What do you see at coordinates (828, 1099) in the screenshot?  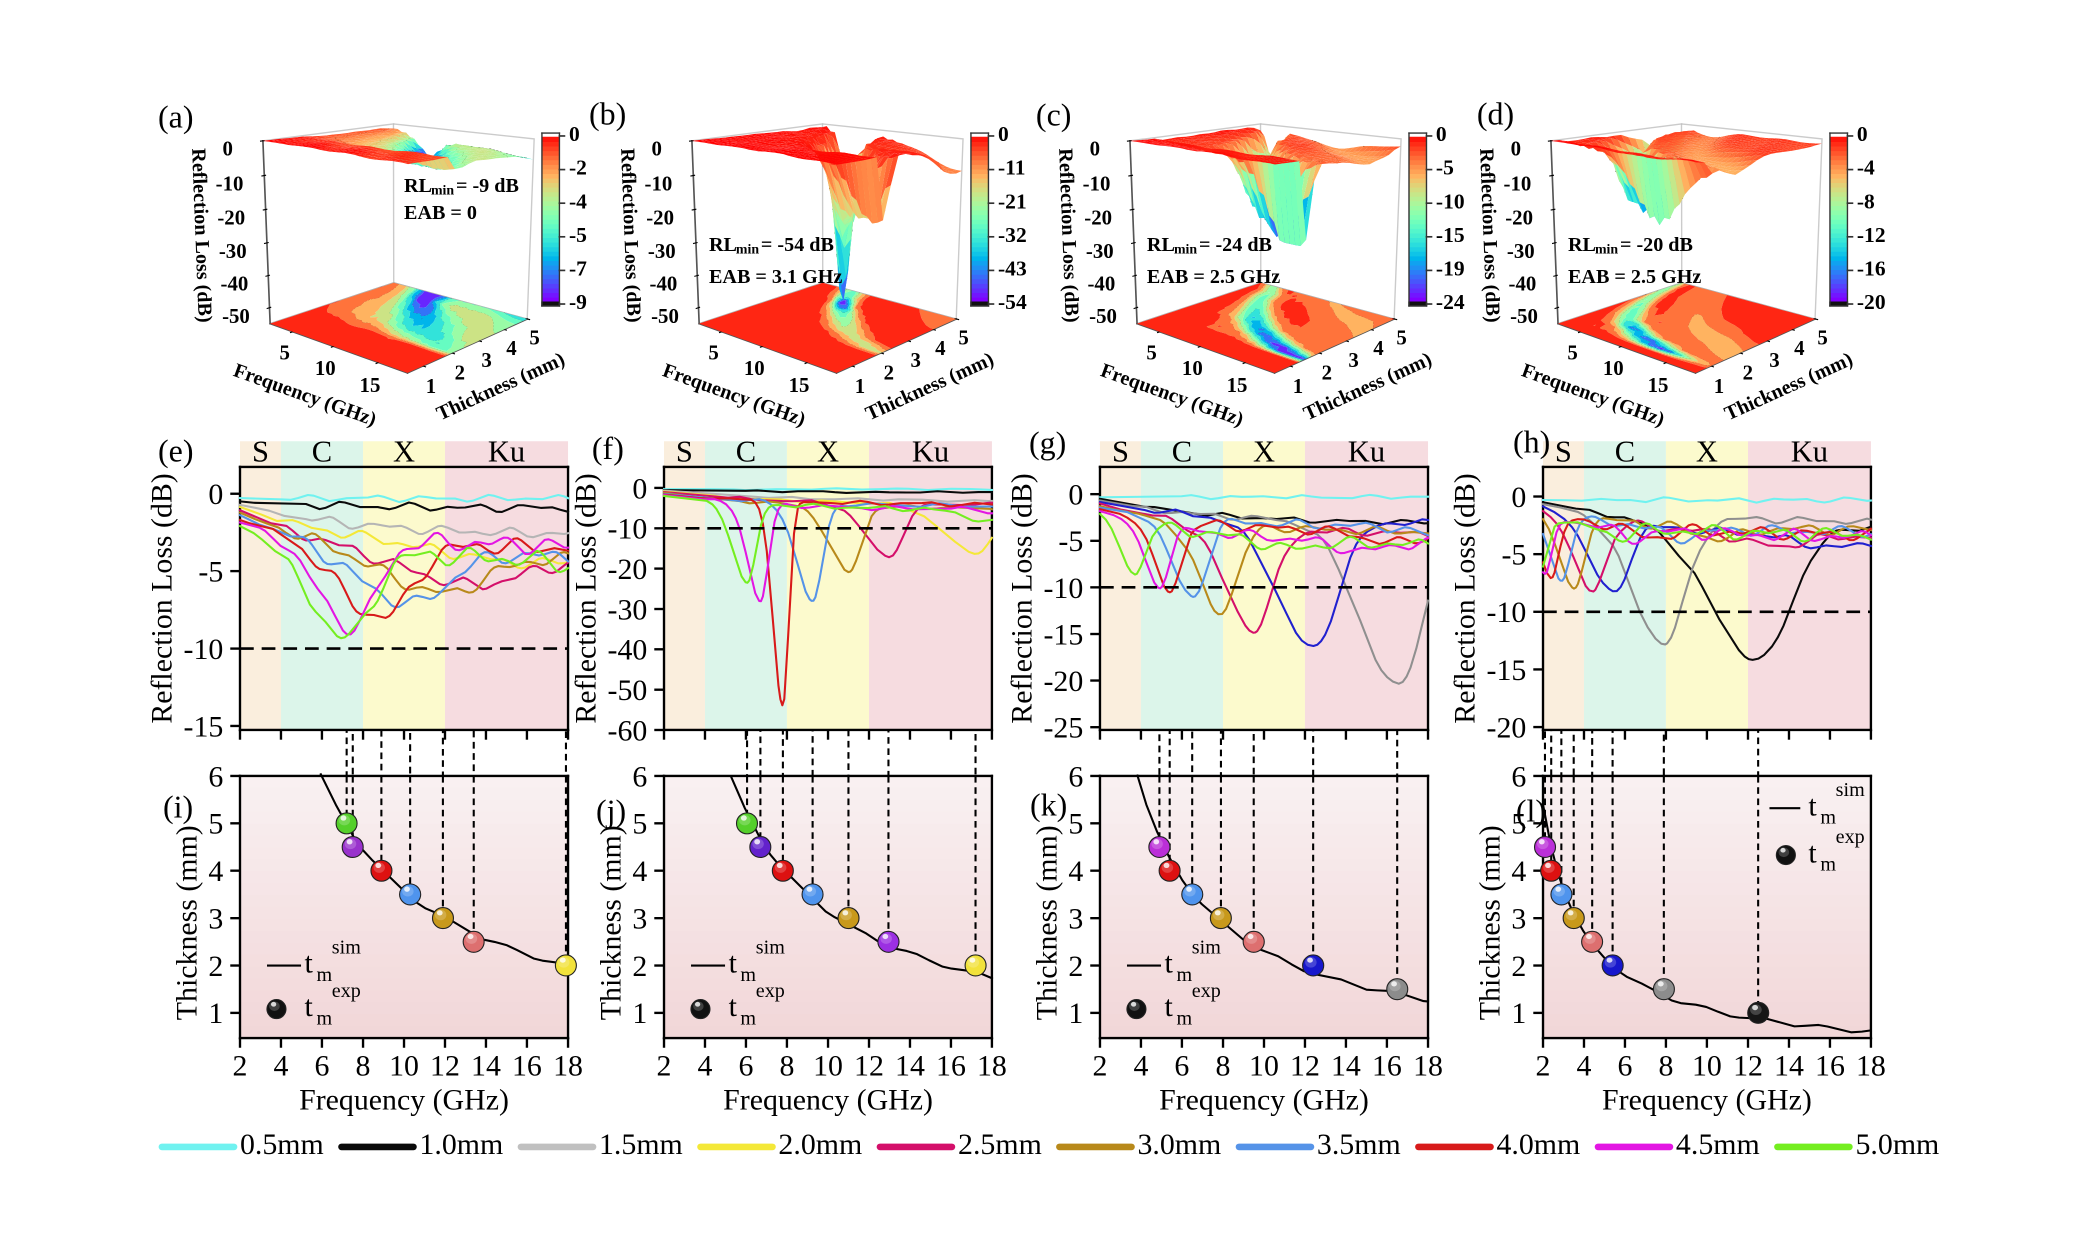 I see `svg-text: Frequency (GHz)` at bounding box center [828, 1099].